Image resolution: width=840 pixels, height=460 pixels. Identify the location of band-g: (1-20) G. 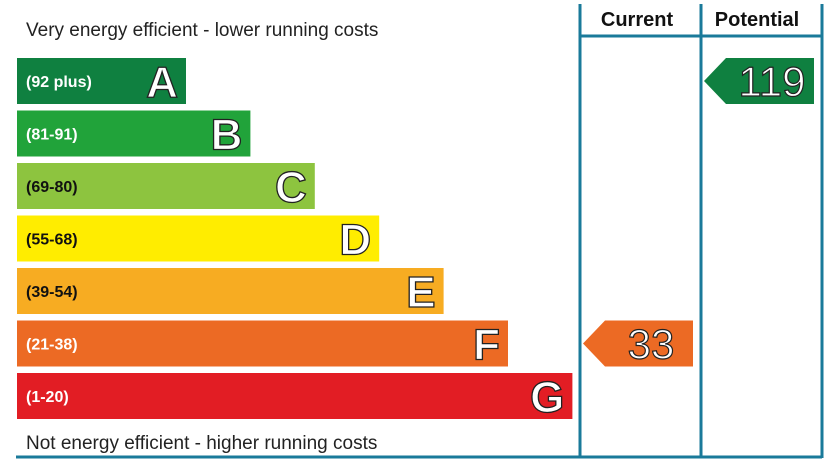
(295, 397).